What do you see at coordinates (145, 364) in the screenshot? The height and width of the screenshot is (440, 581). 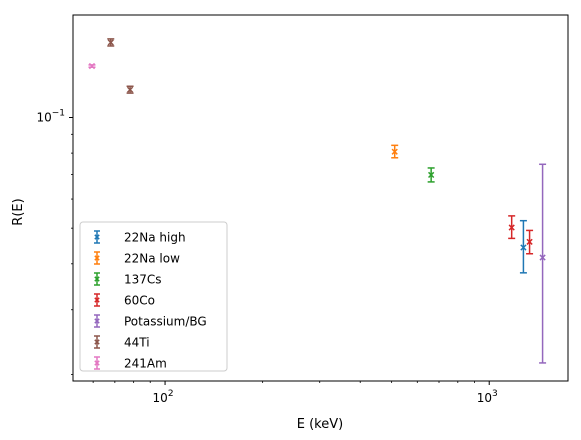 I see `legend-label: 241Am` at bounding box center [145, 364].